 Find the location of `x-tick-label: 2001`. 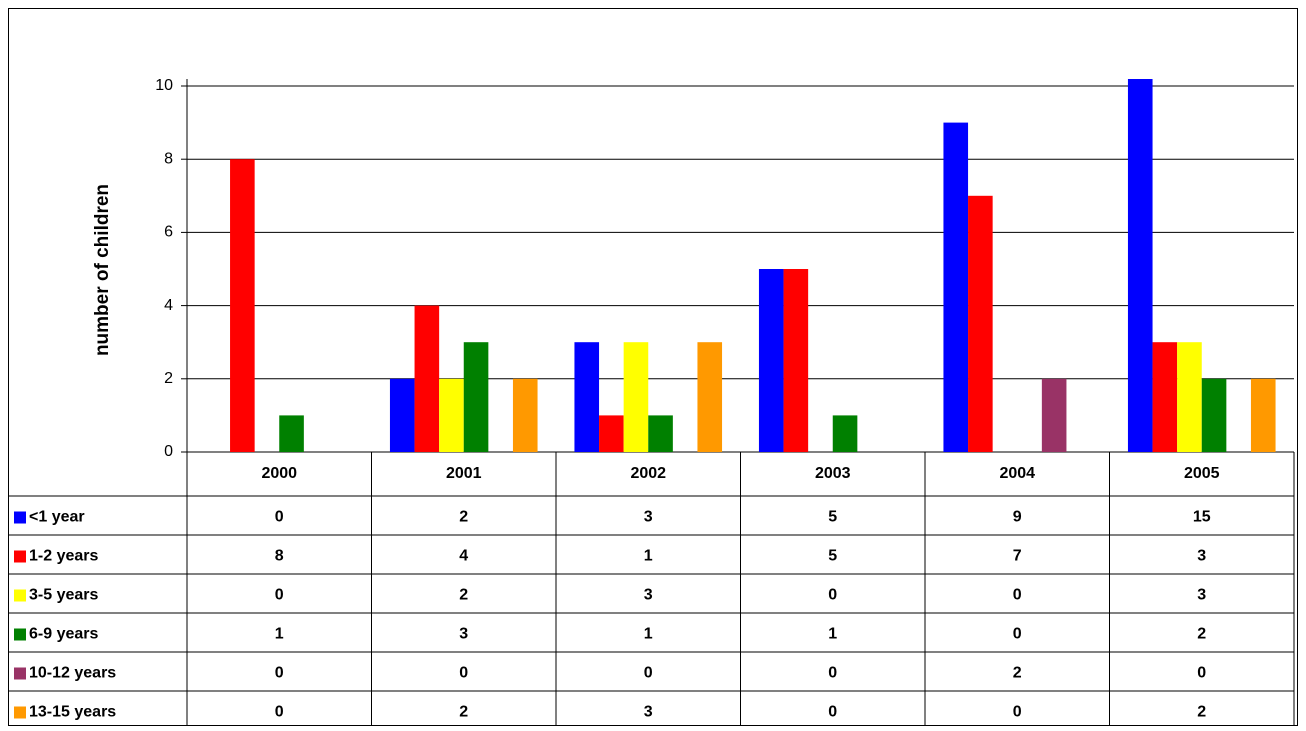

x-tick-label: 2001 is located at coordinates (464, 473).